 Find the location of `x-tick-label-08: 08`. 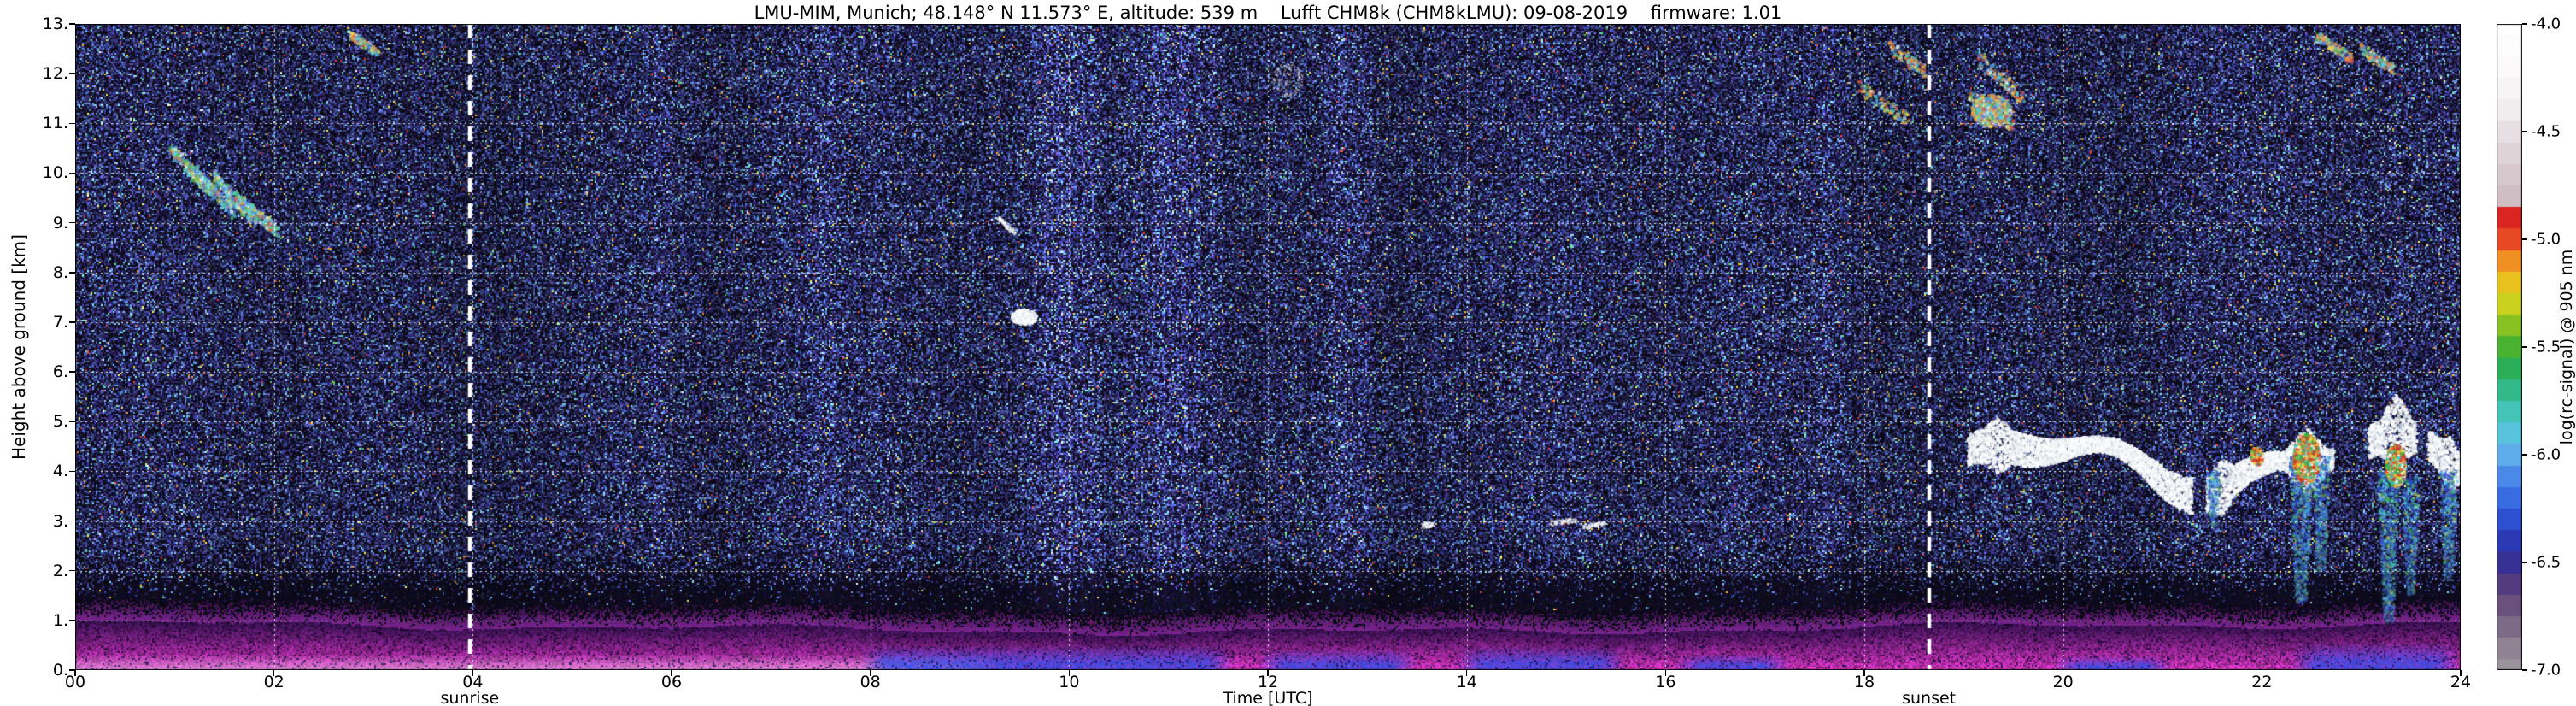

x-tick-label-08: 08 is located at coordinates (870, 682).